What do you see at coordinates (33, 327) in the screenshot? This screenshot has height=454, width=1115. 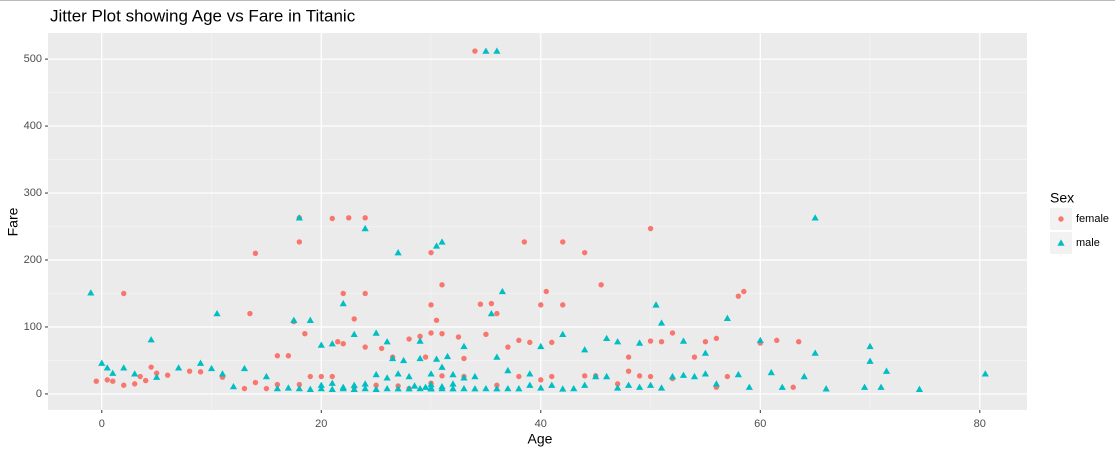 I see `y-tick-label: 100` at bounding box center [33, 327].